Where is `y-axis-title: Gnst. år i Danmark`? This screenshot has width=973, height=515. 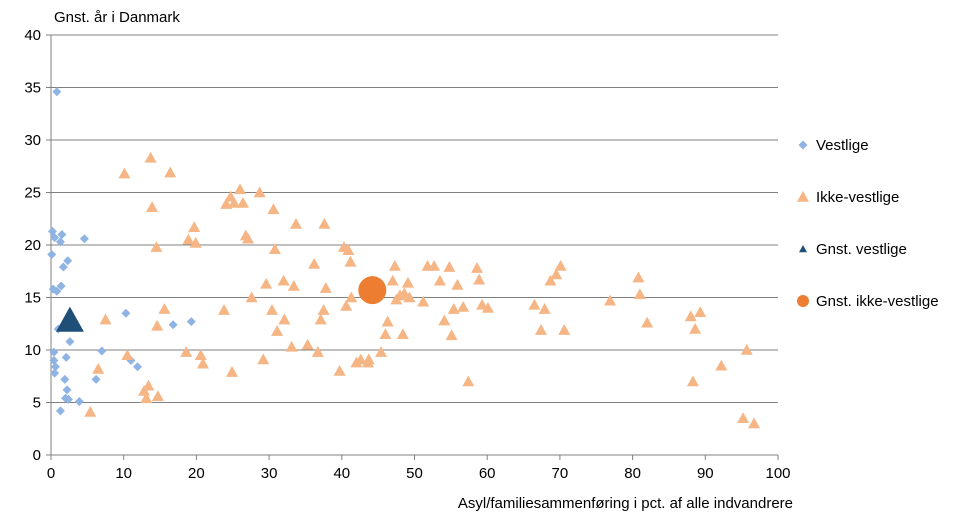
y-axis-title: Gnst. år i Danmark is located at coordinates (117, 17).